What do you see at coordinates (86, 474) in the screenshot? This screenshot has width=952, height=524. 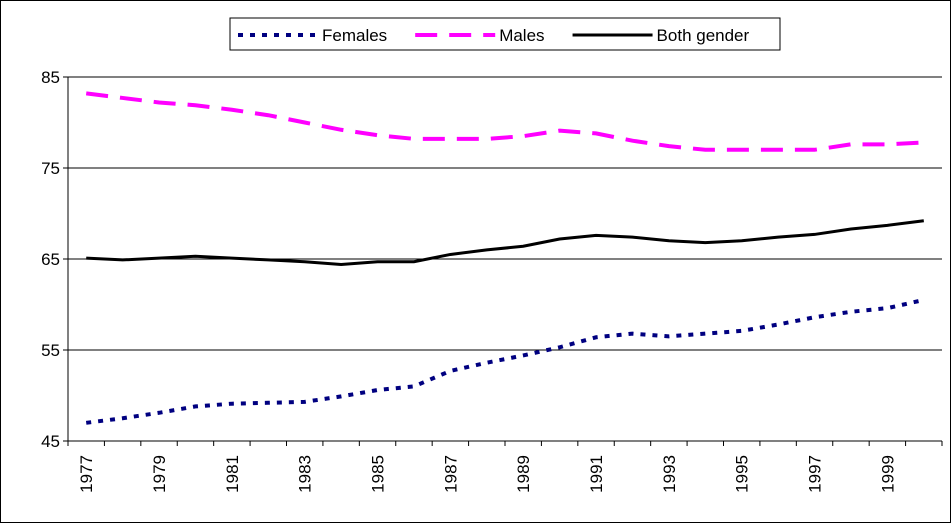 I see `x-tick-label: 1977` at bounding box center [86, 474].